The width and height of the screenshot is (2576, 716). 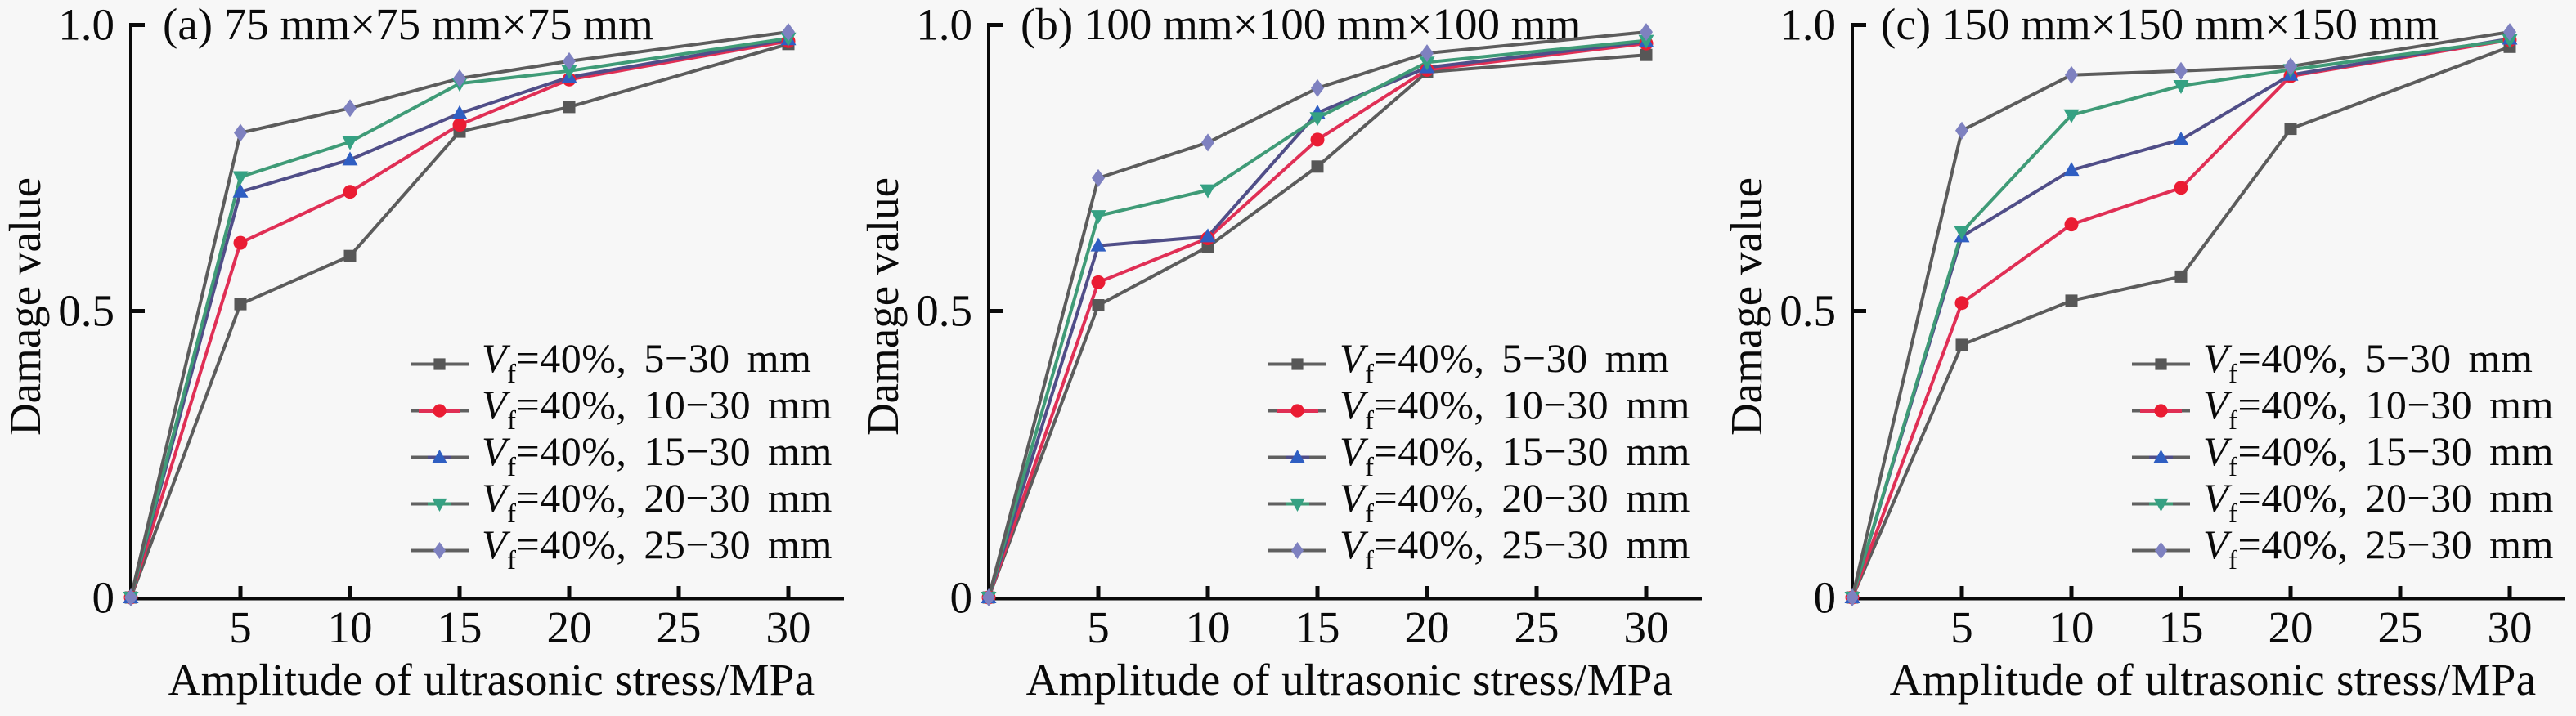 What do you see at coordinates (1301, 24) in the screenshot?
I see `svg-text: (b) 100 mm×100 mm×100 mm` at bounding box center [1301, 24].